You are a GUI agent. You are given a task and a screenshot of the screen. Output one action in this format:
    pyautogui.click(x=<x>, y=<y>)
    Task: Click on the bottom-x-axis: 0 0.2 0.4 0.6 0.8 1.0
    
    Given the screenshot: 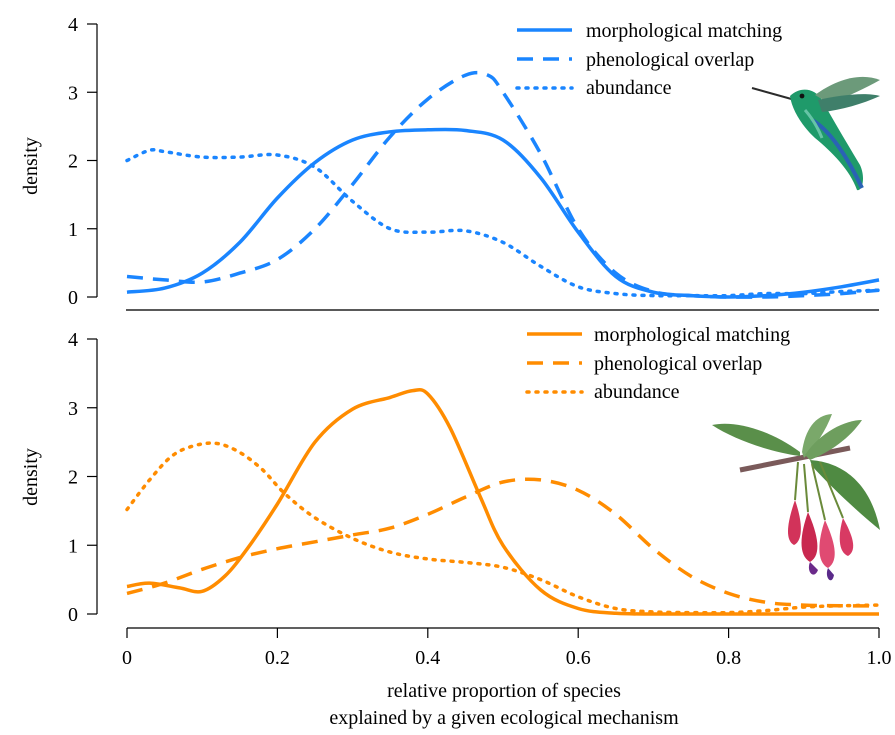 What is the action you would take?
    pyautogui.click(x=507, y=648)
    